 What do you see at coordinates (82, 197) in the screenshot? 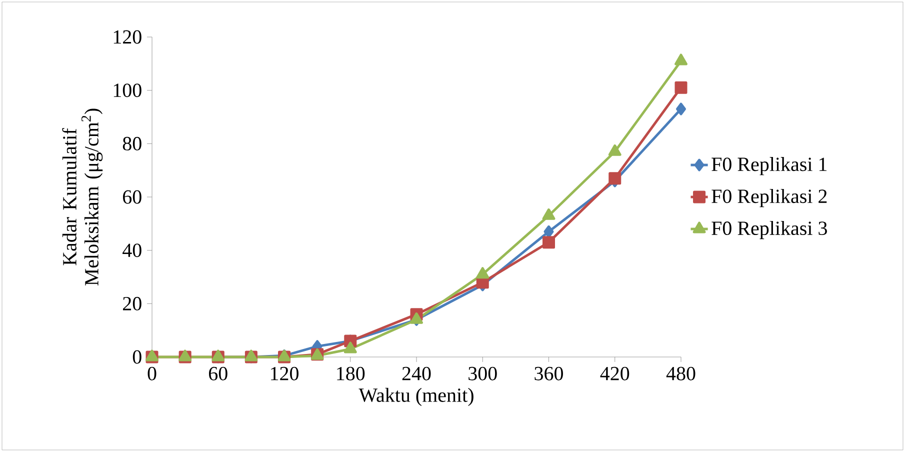
I see `y-axis-title: Kadar Kumulatif Meloksikam (μg/cm$^{2}$)` at bounding box center [82, 197].